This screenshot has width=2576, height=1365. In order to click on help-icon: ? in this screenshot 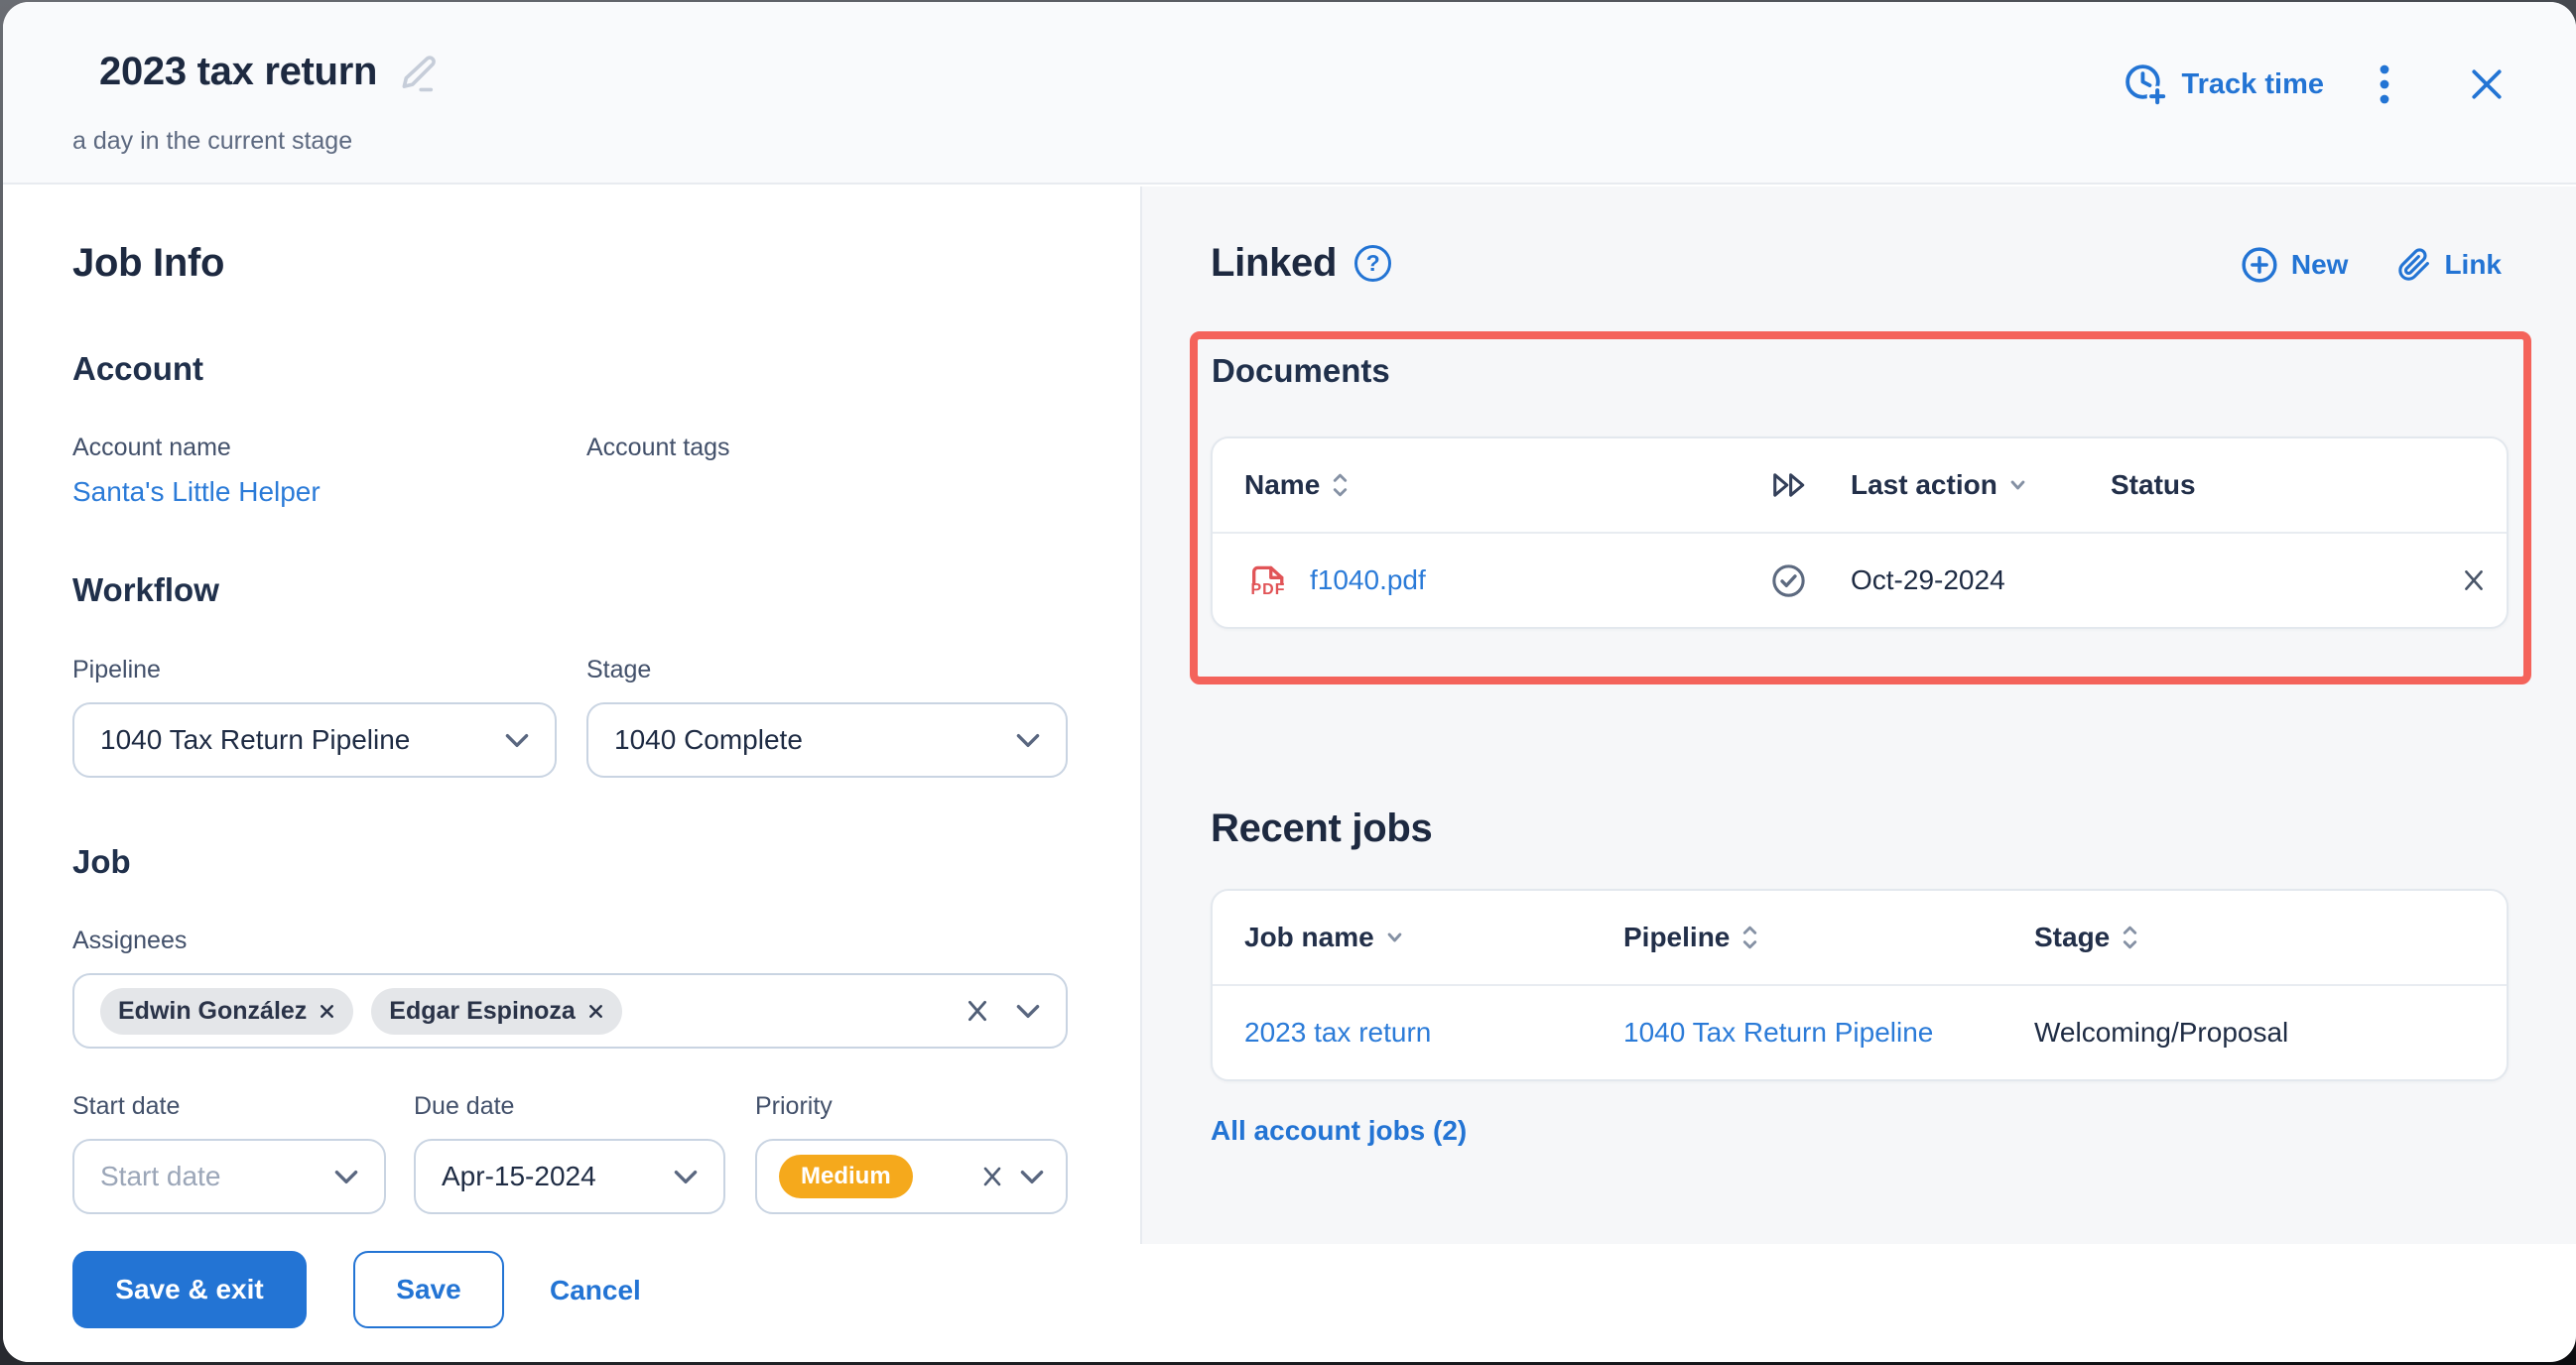, I will do `click(1373, 263)`.